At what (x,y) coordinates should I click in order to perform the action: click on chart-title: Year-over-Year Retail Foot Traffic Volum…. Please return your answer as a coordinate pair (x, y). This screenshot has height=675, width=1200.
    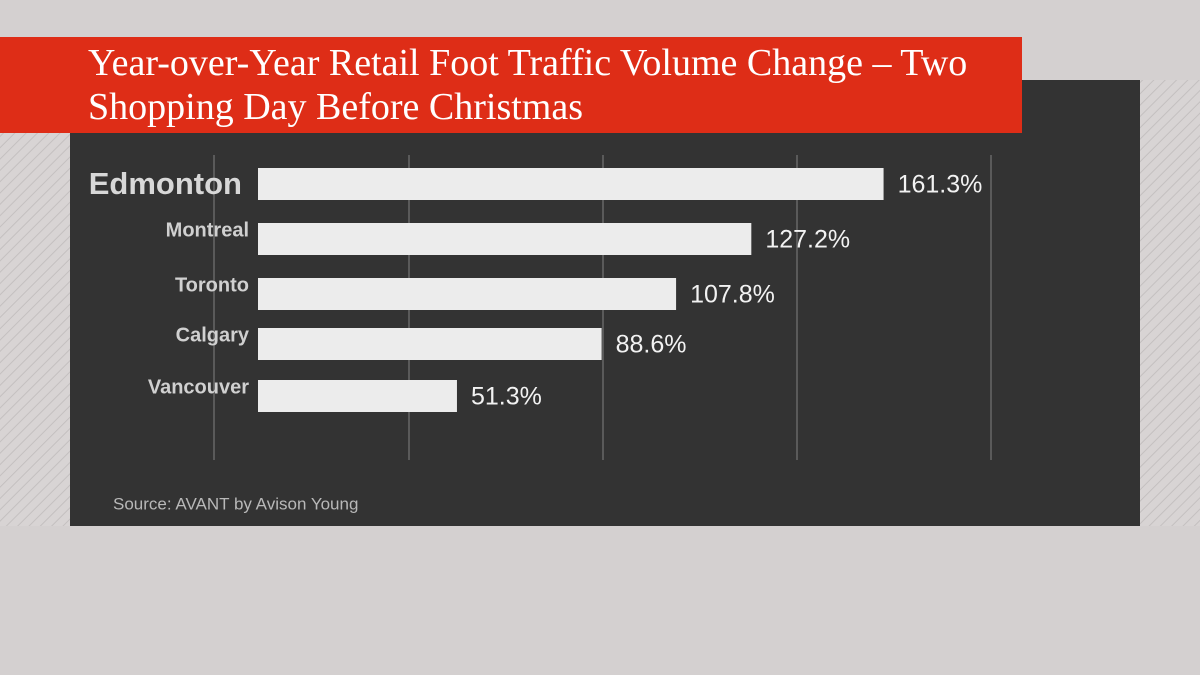
    Looking at the image, I should click on (528, 85).